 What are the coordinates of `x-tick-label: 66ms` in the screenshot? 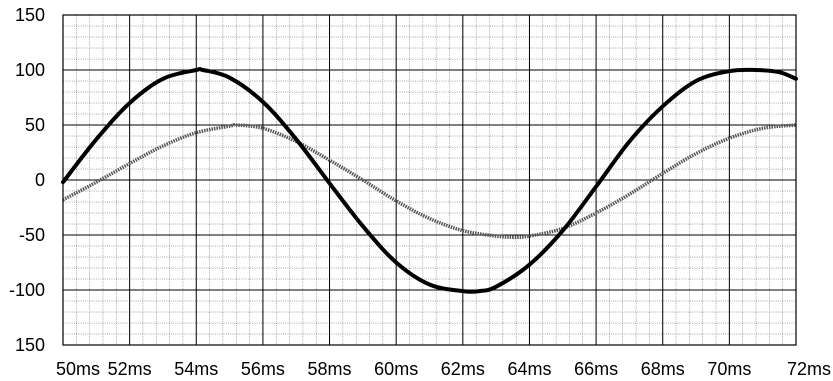 It's located at (596, 369).